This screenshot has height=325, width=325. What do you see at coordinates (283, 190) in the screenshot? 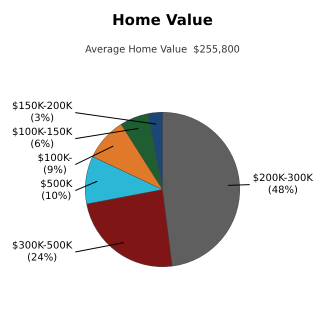
I see `data-label: (48%)` at bounding box center [283, 190].